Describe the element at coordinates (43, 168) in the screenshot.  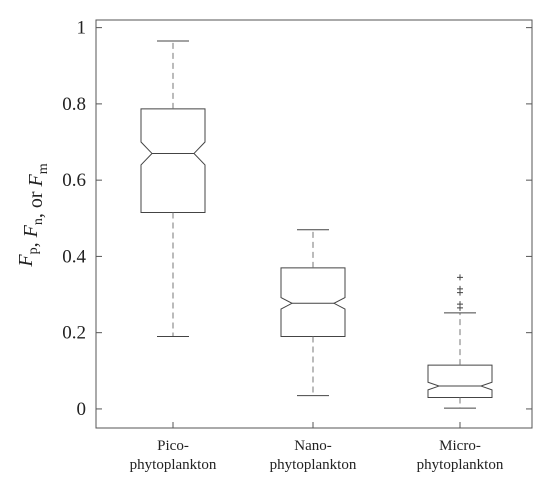
I see `y-label-part: m` at that location.